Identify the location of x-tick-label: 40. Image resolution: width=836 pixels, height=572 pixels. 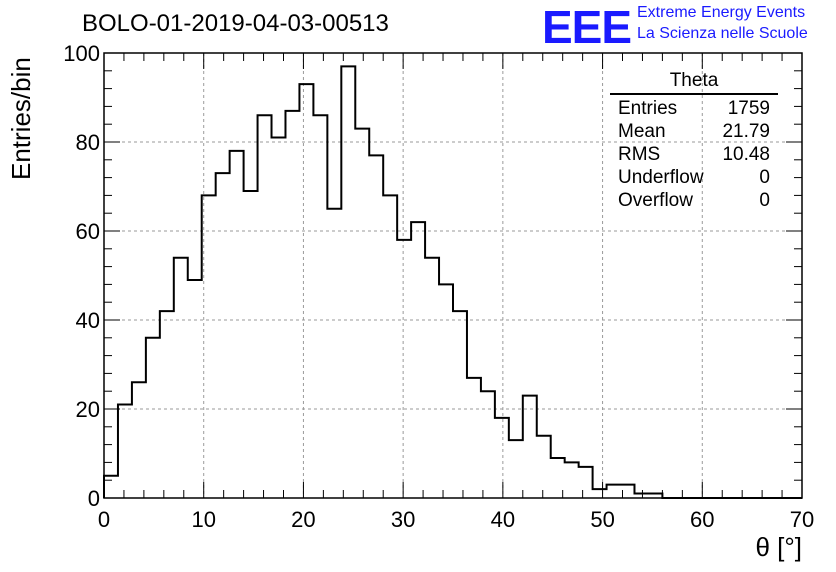
(503, 519).